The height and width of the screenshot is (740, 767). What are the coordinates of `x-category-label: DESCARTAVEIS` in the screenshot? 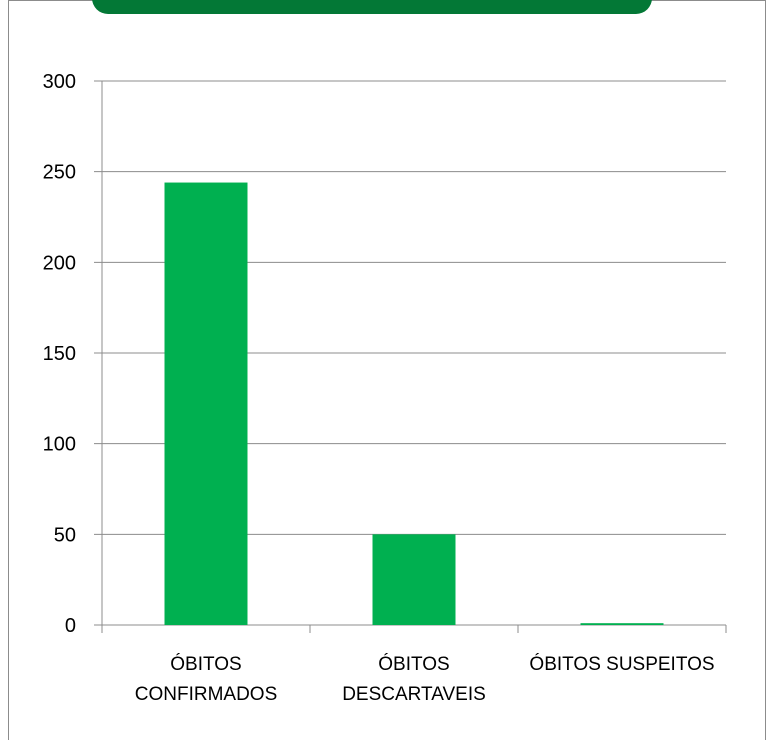 It's located at (414, 694).